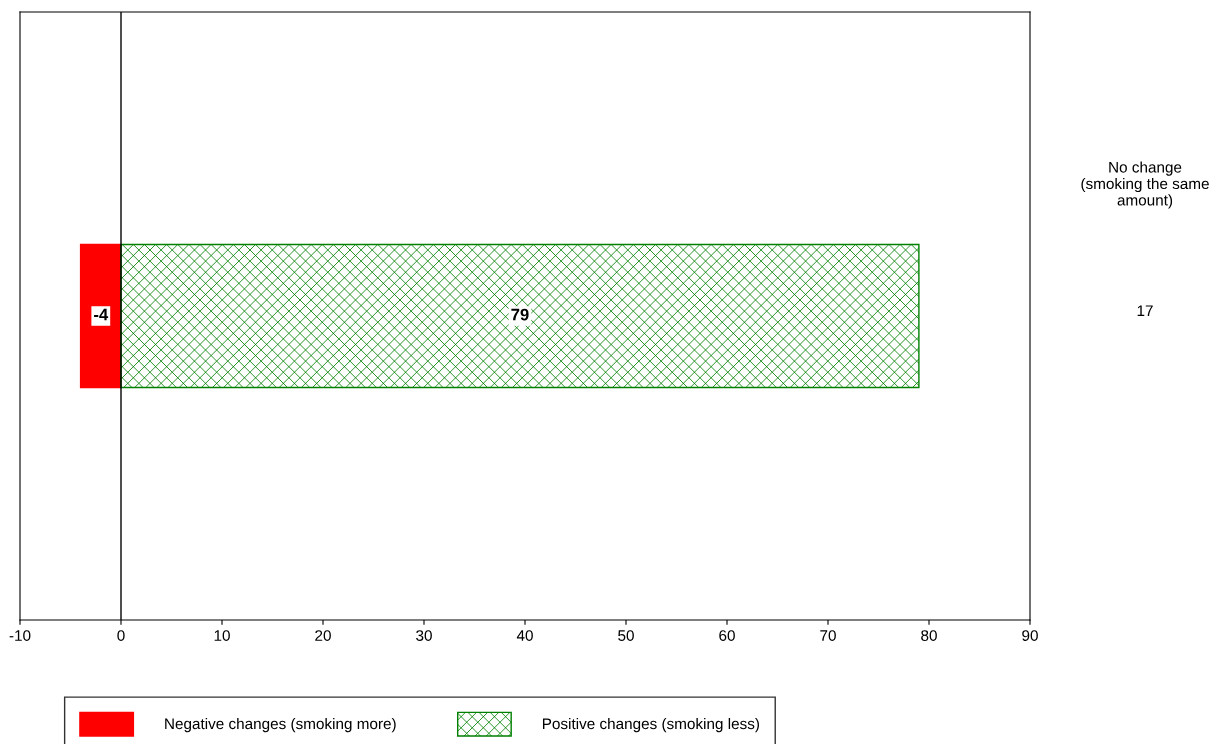 This screenshot has height=744, width=1223. What do you see at coordinates (1145, 185) in the screenshot?
I see `text: No change (smoking the same amount)` at bounding box center [1145, 185].